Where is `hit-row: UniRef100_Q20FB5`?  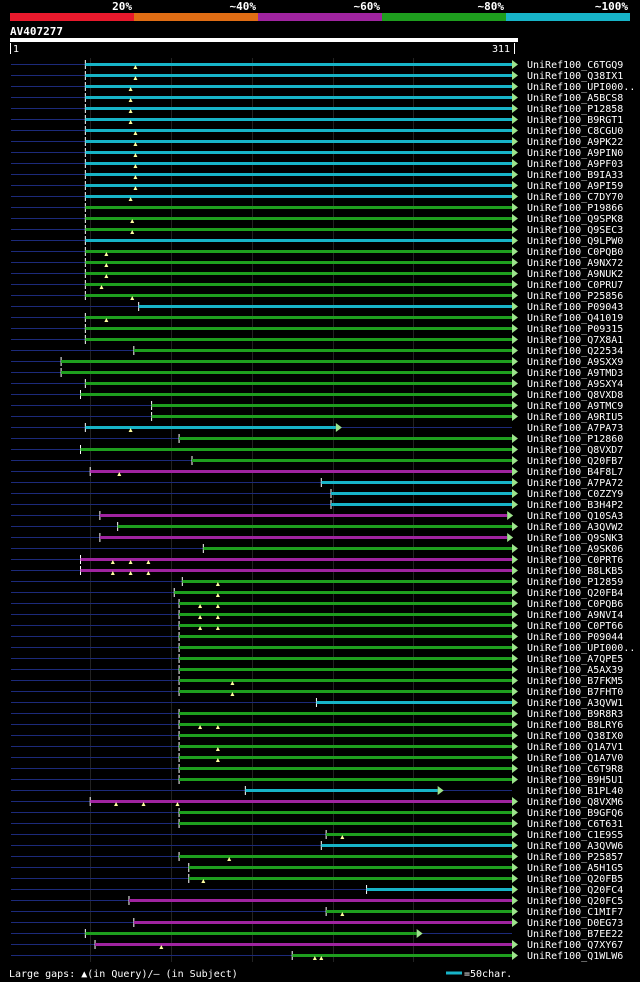 hit-row: UniRef100_Q20FB5 is located at coordinates (317, 879).